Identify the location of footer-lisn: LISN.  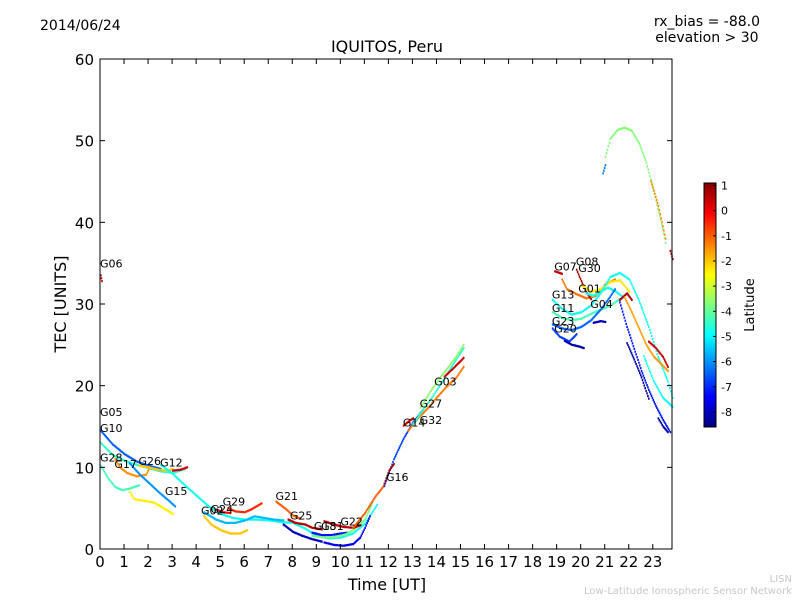
(780, 579).